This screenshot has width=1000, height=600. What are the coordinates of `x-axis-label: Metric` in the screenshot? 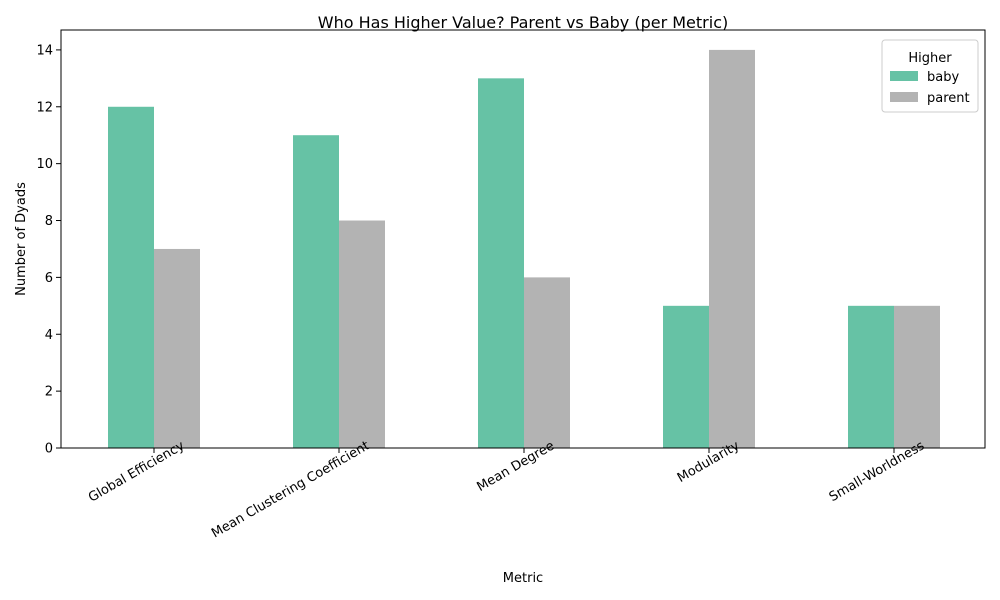 It's located at (523, 578).